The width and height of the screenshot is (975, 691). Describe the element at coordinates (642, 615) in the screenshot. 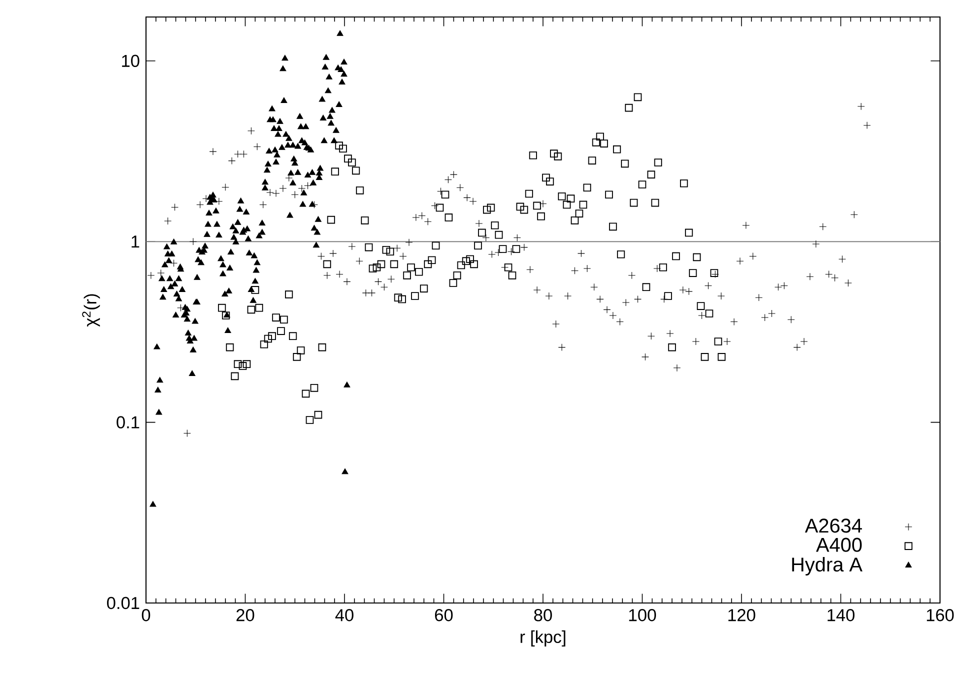

I see `x-tick-label: 100` at that location.